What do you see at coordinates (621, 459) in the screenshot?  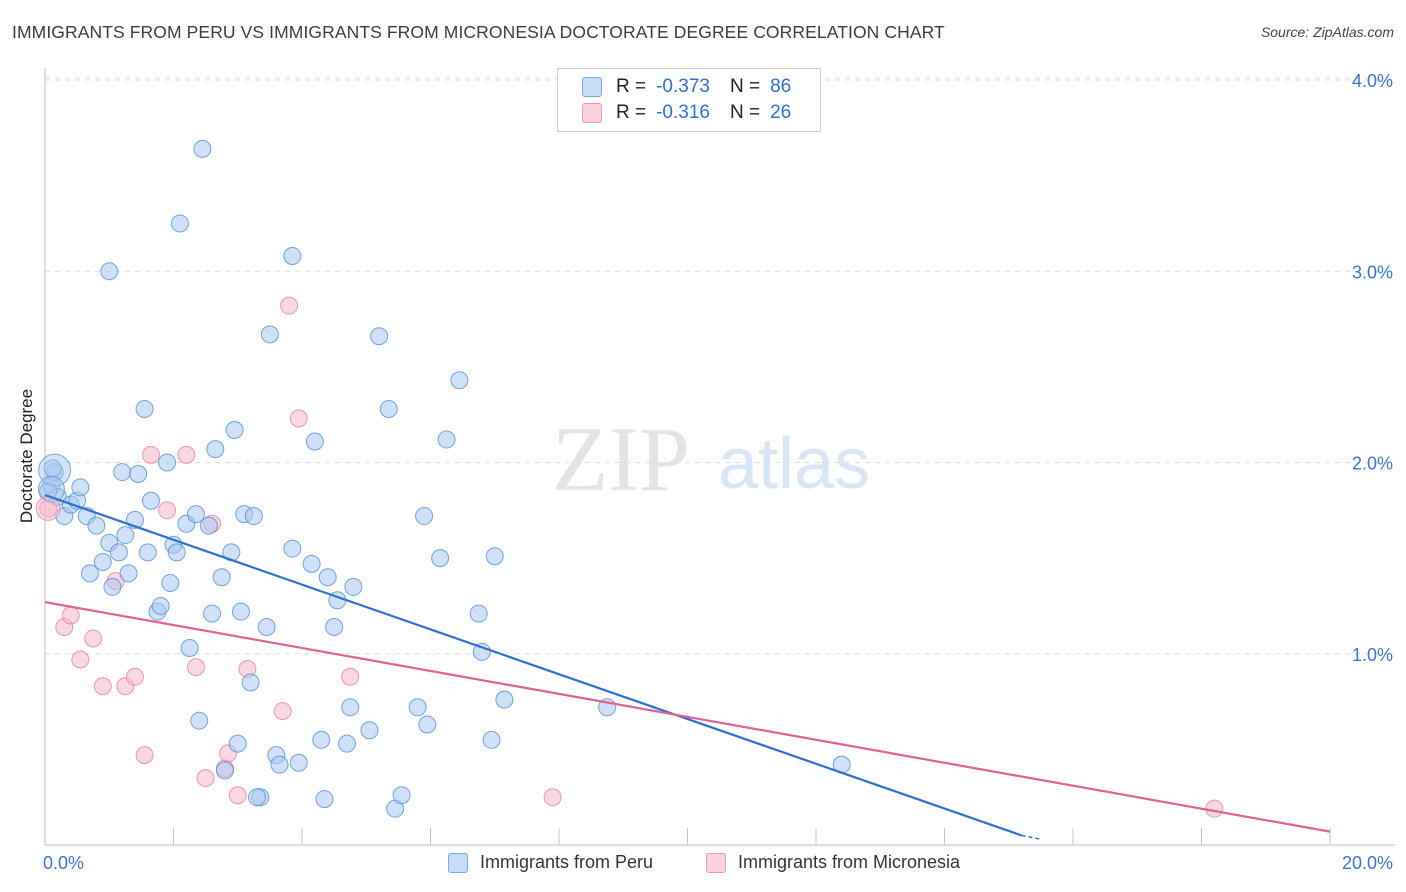 I see `watermark-zip: ZIP` at bounding box center [621, 459].